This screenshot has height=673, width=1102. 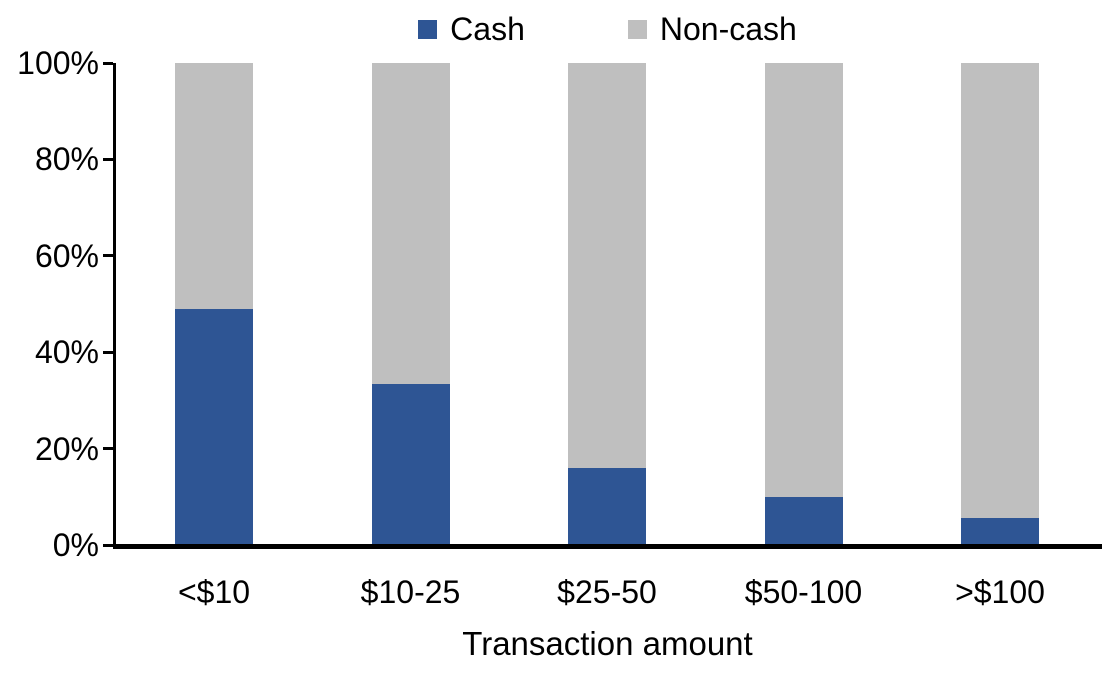 What do you see at coordinates (607, 29) in the screenshot?
I see `chart-legend: Cash Non-cash` at bounding box center [607, 29].